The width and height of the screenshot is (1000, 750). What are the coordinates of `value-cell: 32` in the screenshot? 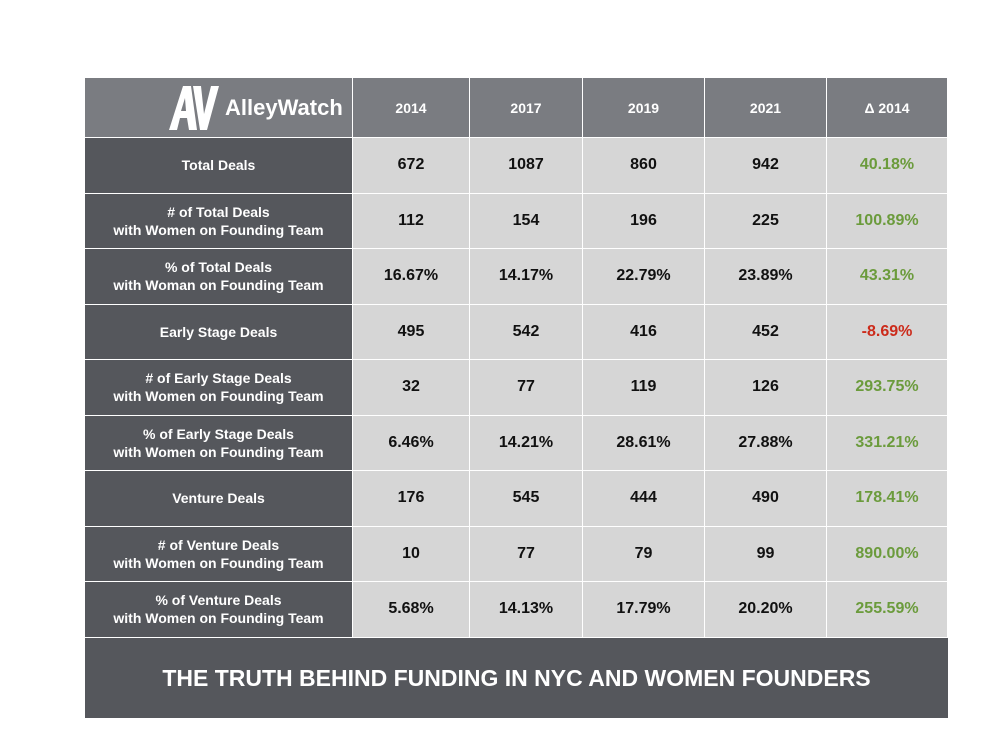 It's located at (411, 388).